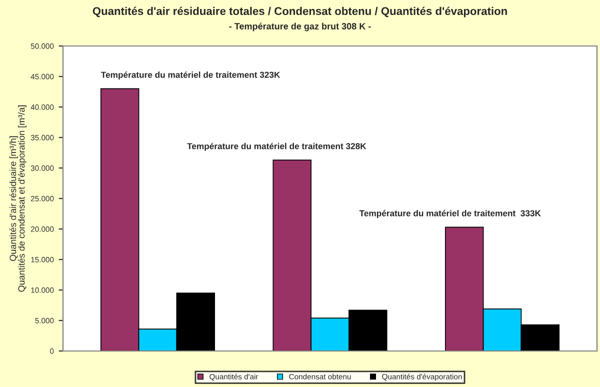  I want to click on y-axis-title: Quantités d'air résiduaire [m³/h] Quantités de condensat et d'évaporation [m³/a], so click(17, 198).